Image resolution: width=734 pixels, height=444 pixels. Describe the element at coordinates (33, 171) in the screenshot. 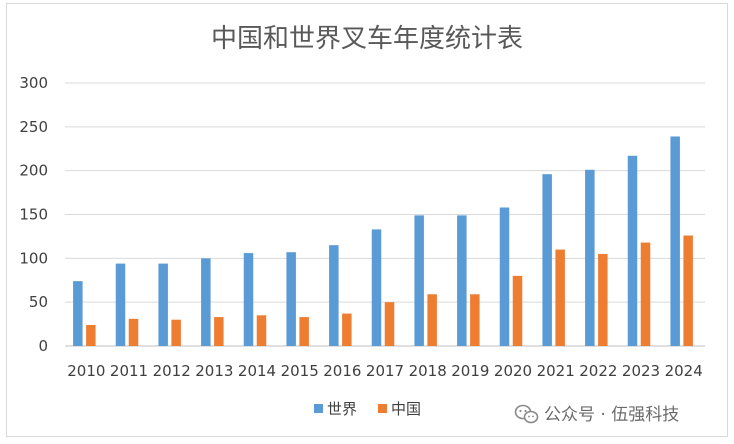

I see `y-tick-label: 200` at that location.